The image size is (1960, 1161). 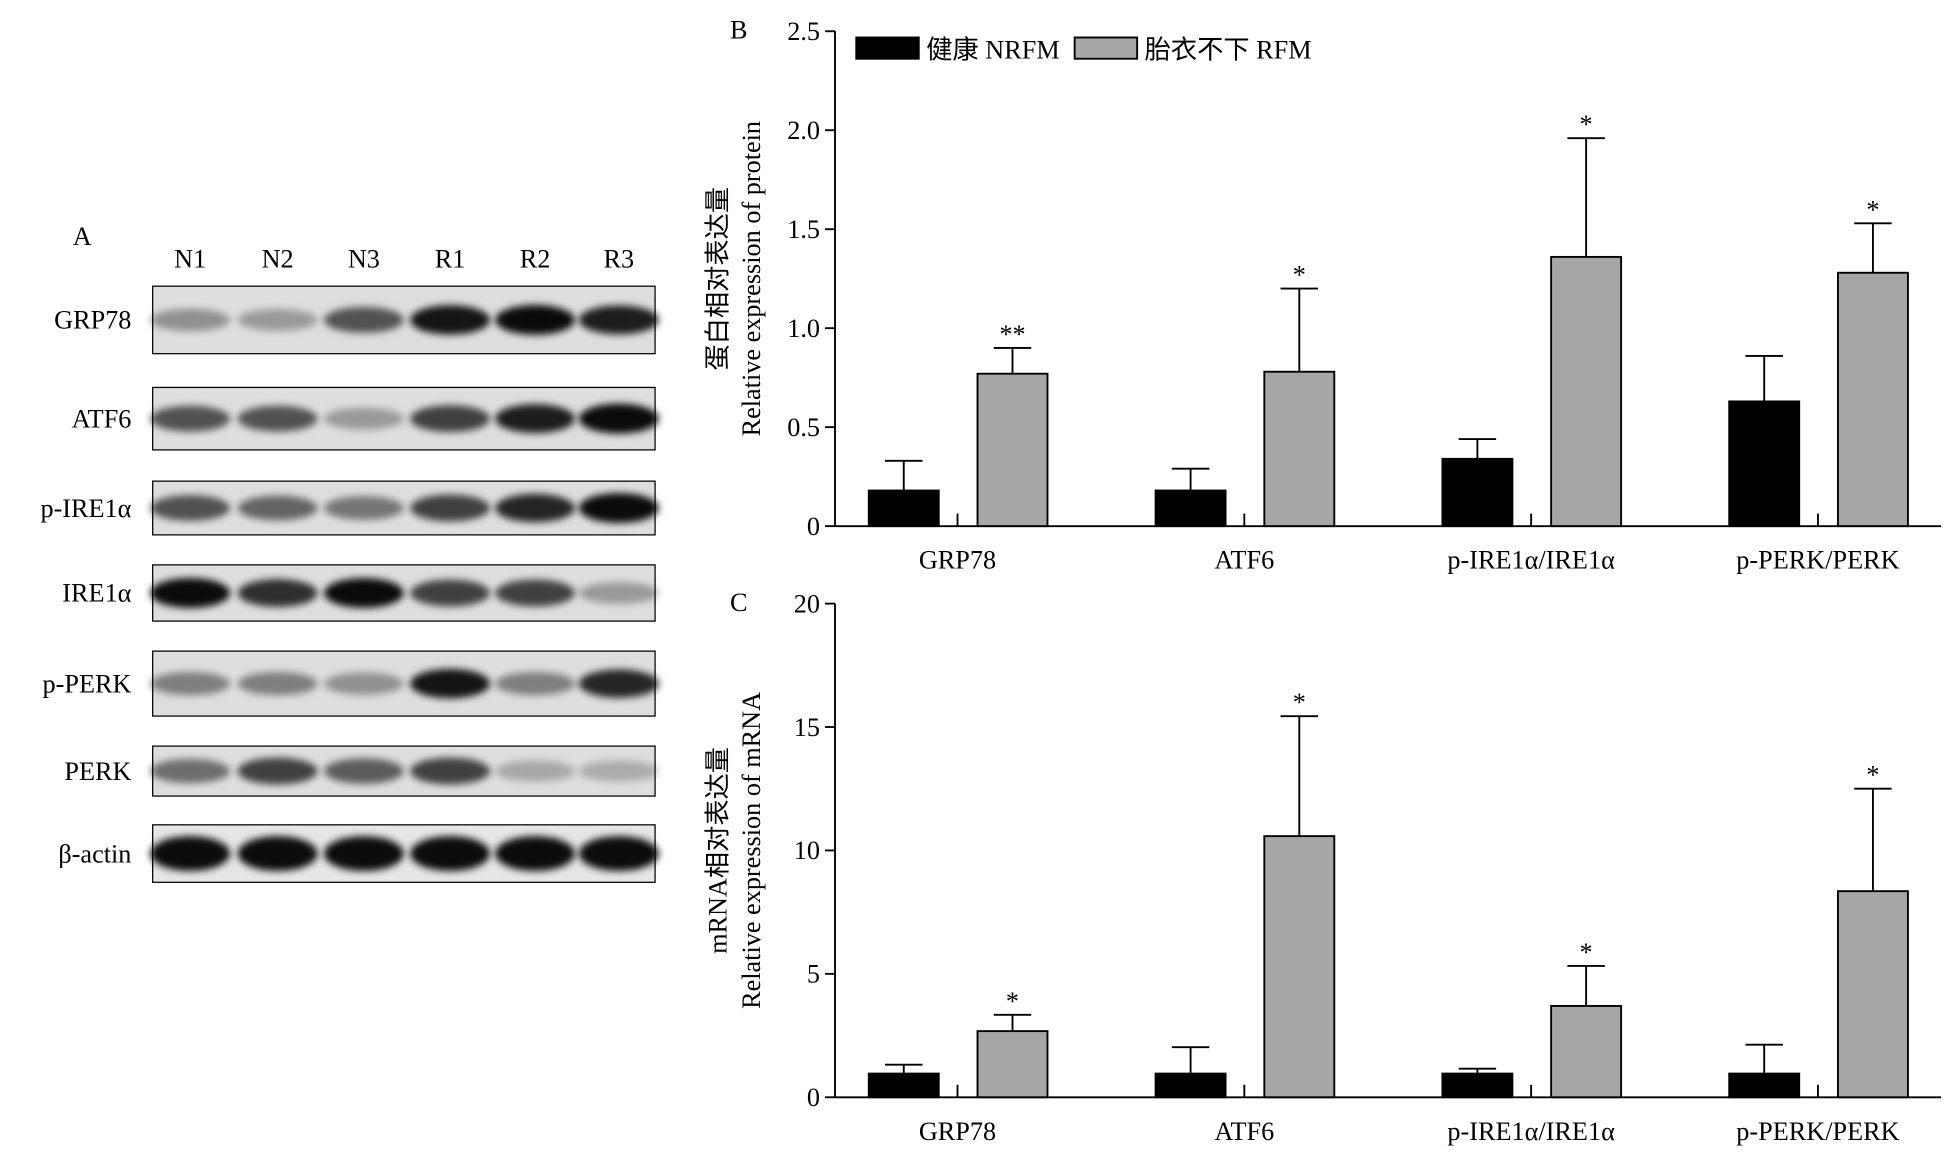 I want to click on significance: **, so click(x=1012, y=334).